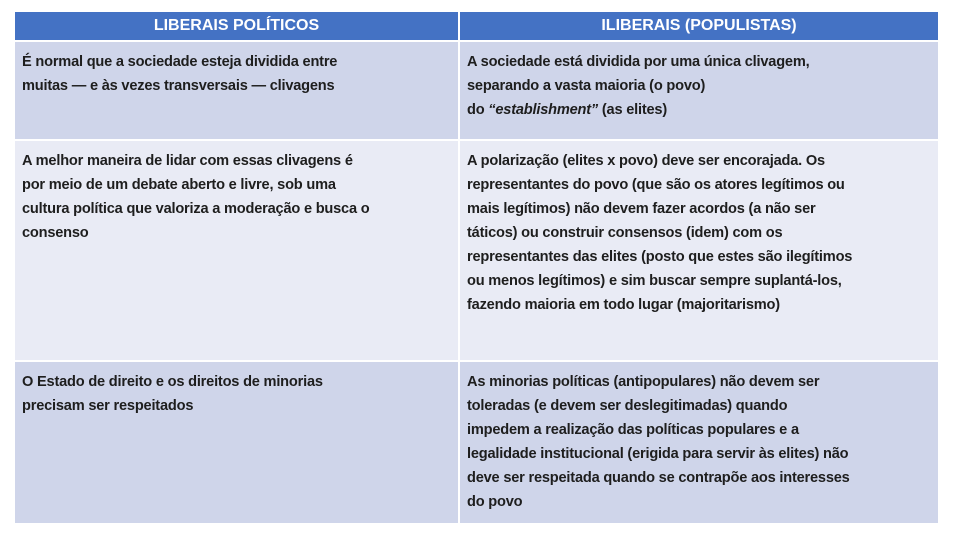 This screenshot has width=960, height=540. What do you see at coordinates (236, 26) in the screenshot?
I see `header-liberais: LIBERAIS POLÍTICOS` at bounding box center [236, 26].